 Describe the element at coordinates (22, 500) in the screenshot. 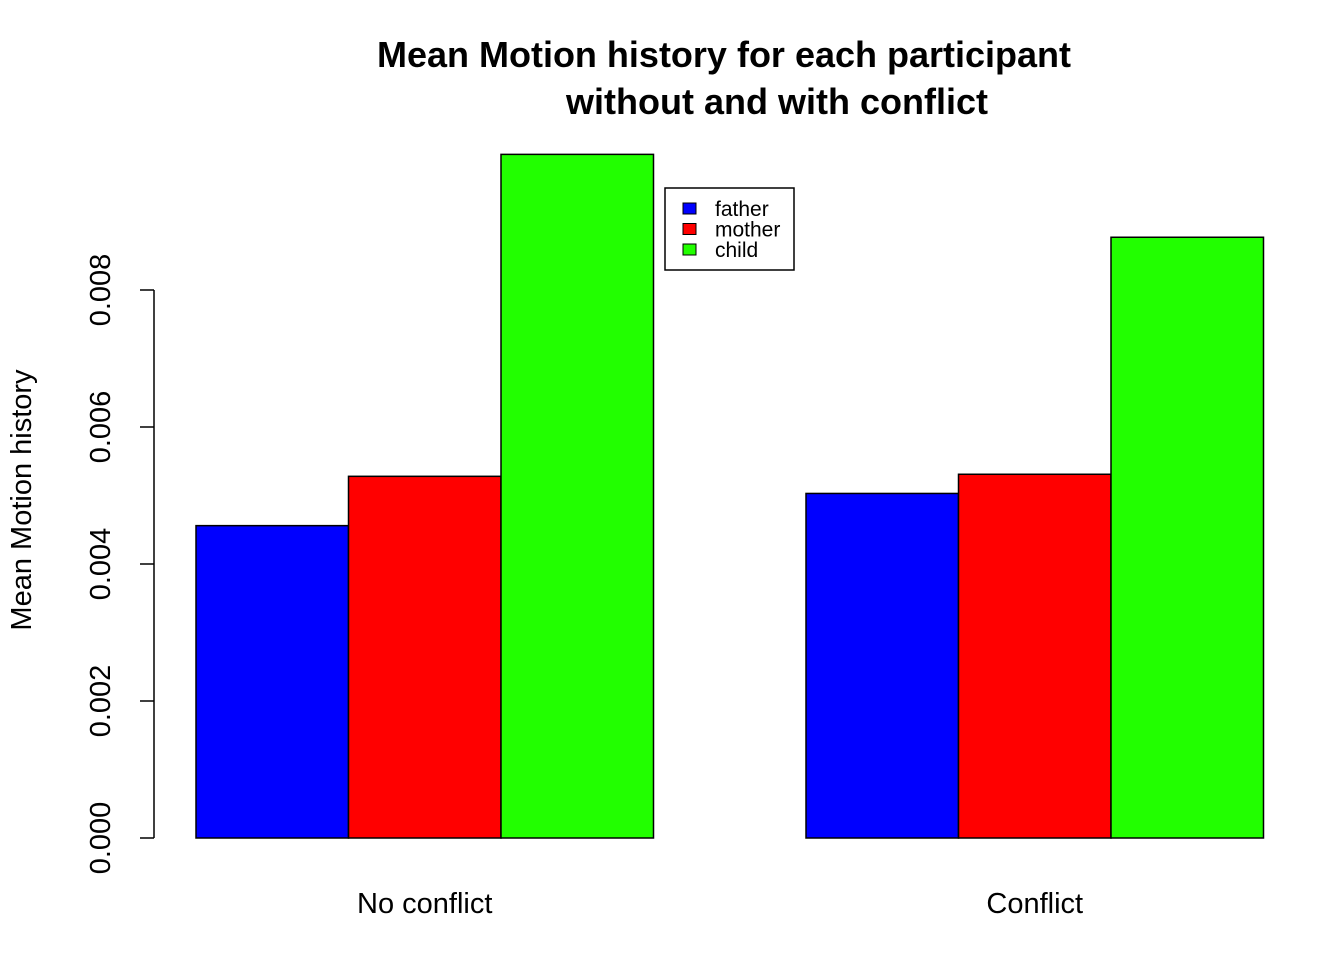

I see `y-axis-label: Mean Motion history` at that location.